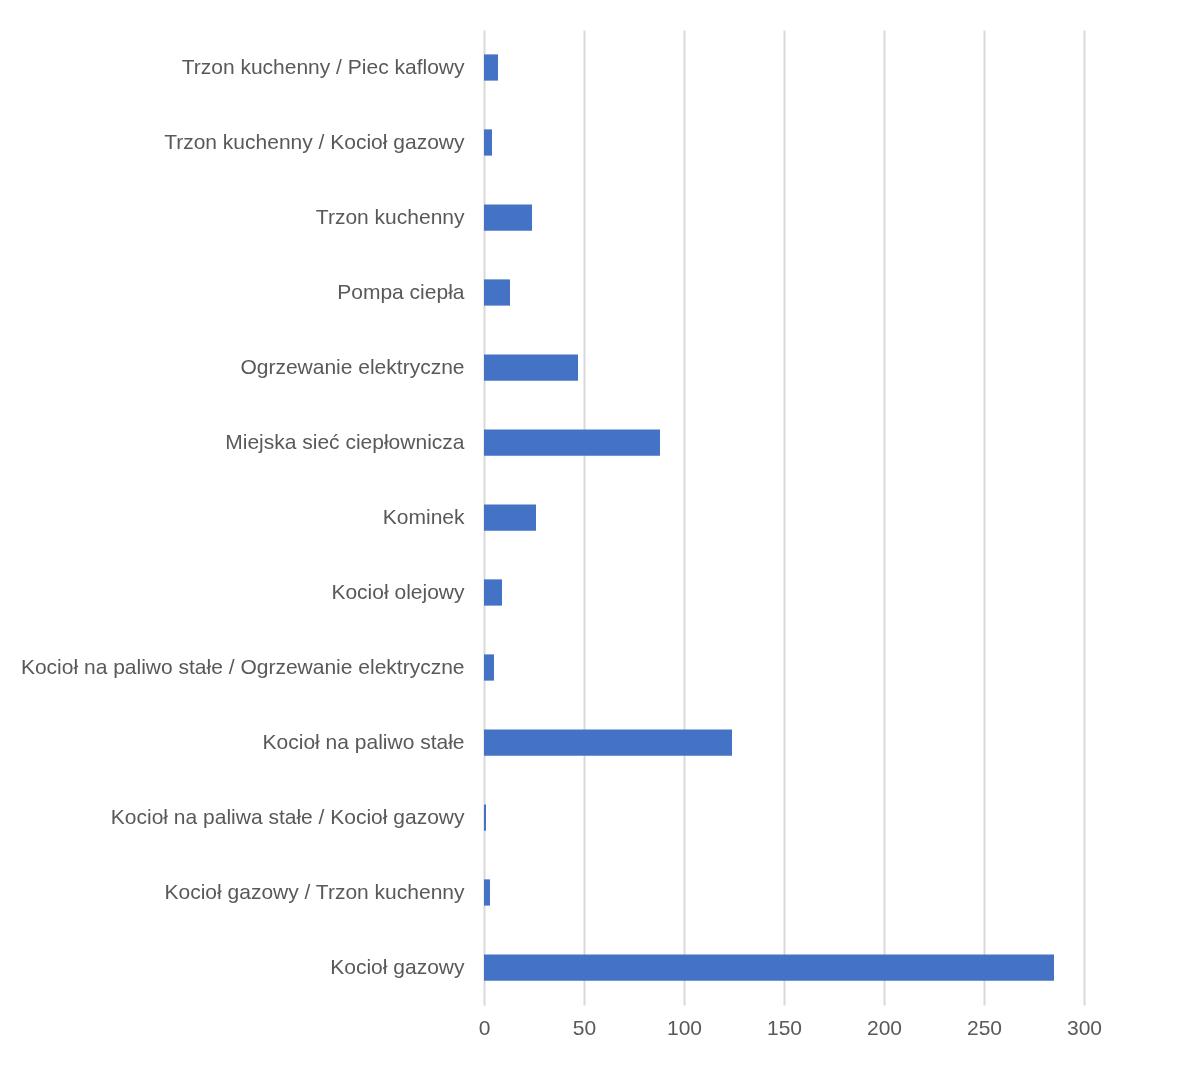  I want to click on y-tick-label: Trzon kuchenny, so click(390, 216).